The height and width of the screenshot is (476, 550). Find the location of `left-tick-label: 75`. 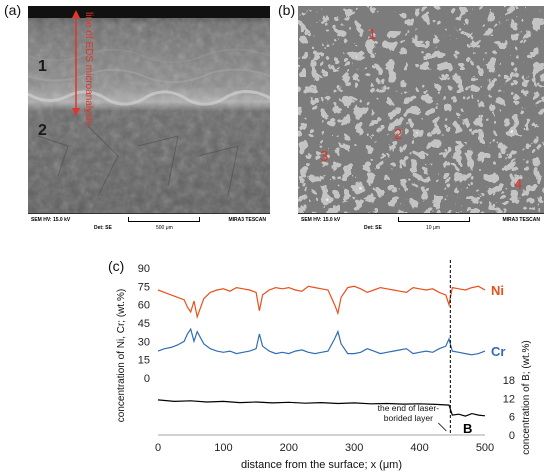

left-tick-label: 75 is located at coordinates (144, 287).